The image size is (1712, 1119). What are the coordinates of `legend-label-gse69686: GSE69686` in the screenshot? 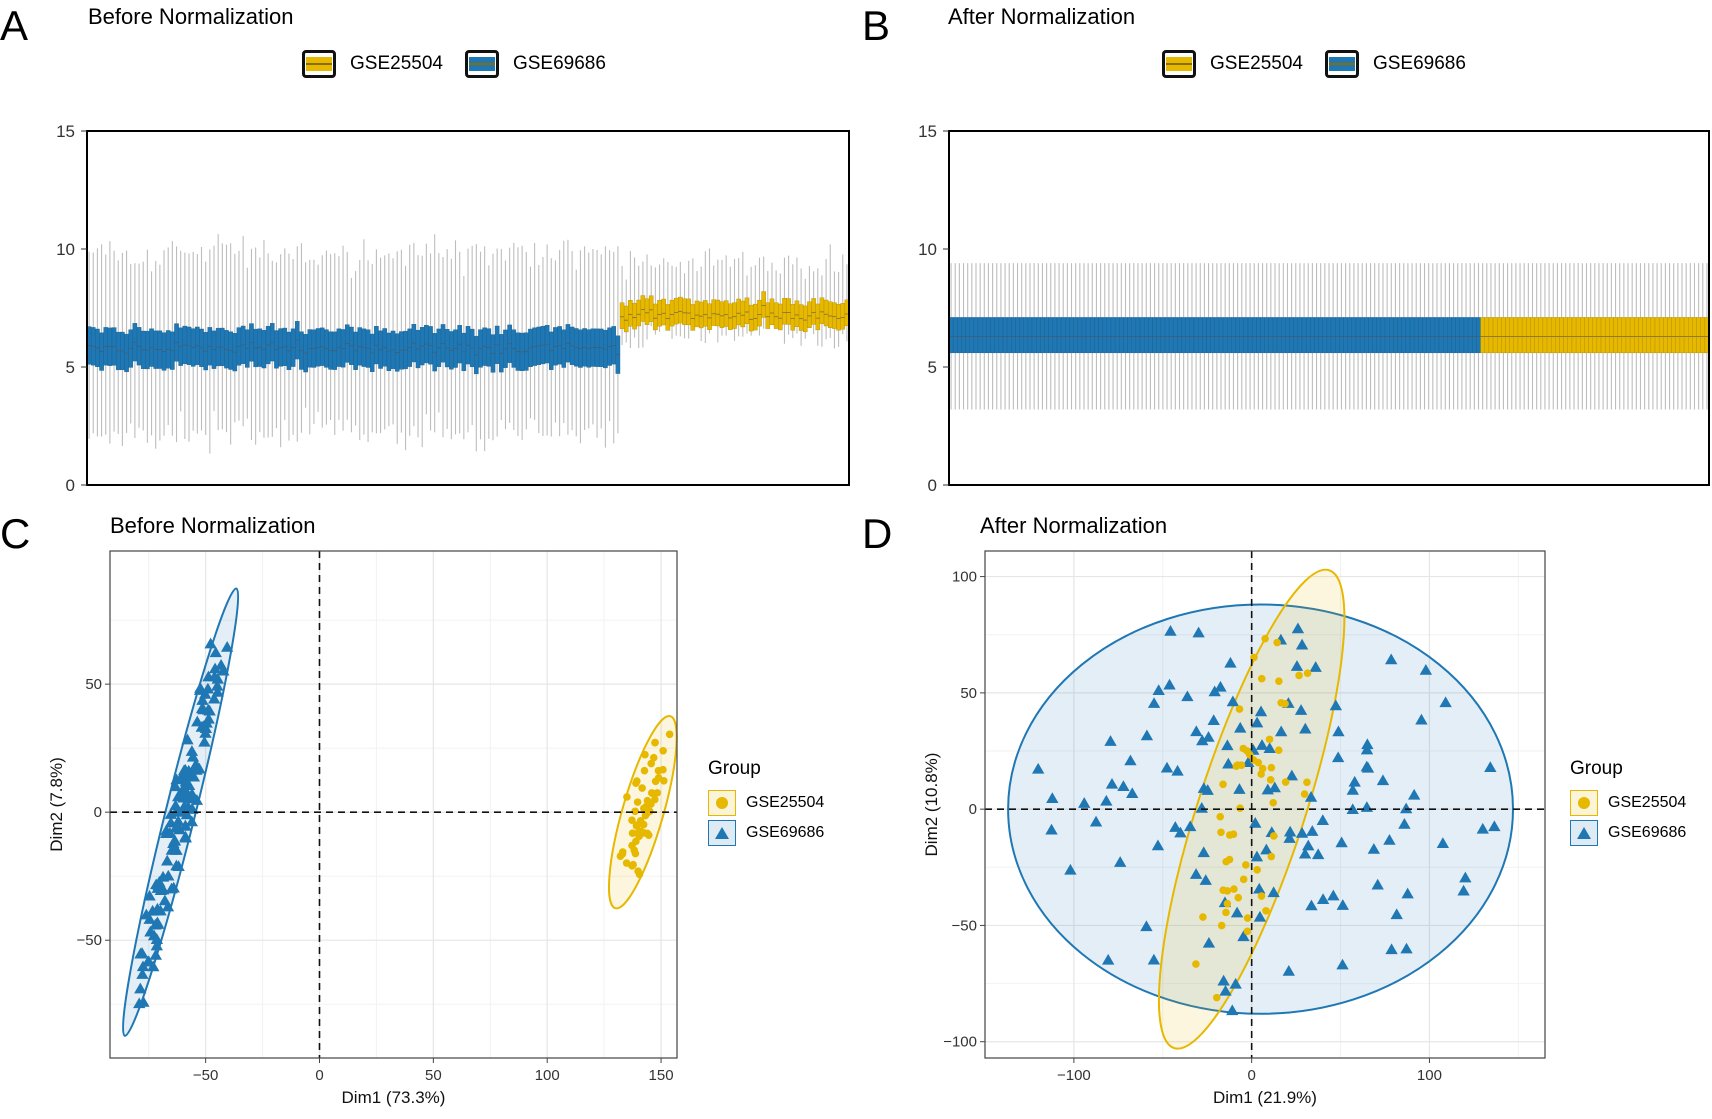 It's located at (559, 63).